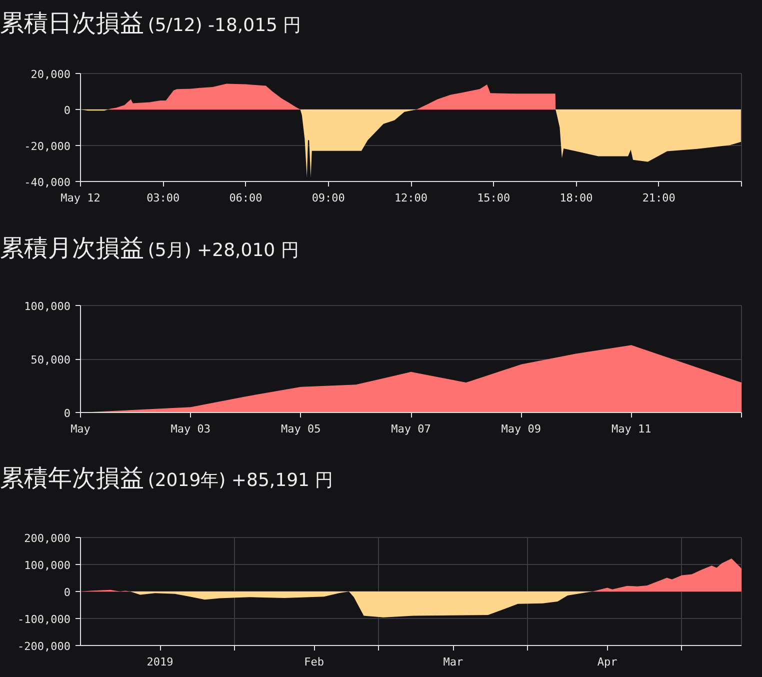  I want to click on chart-subtitle: (5月) +28,010 円, so click(223, 250).